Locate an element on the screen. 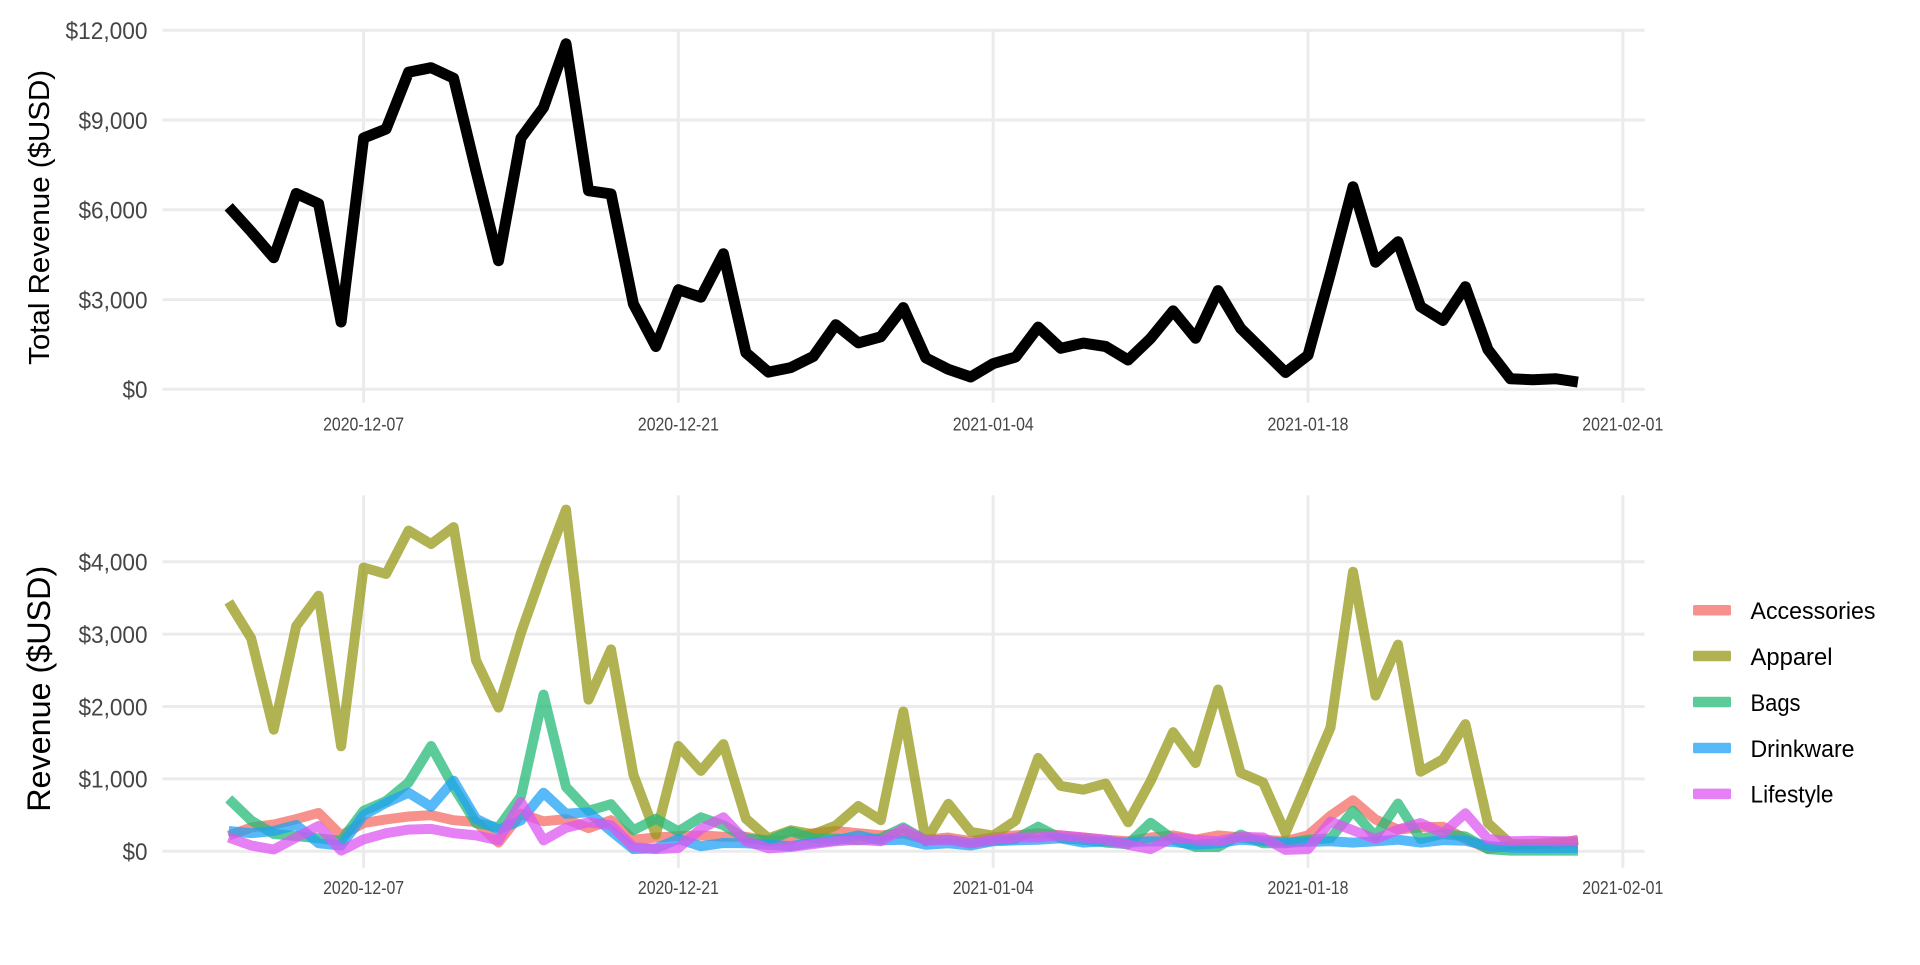 Image resolution: width=1920 pixels, height=965 pixels. svg-text: Apparel is located at coordinates (1792, 657).